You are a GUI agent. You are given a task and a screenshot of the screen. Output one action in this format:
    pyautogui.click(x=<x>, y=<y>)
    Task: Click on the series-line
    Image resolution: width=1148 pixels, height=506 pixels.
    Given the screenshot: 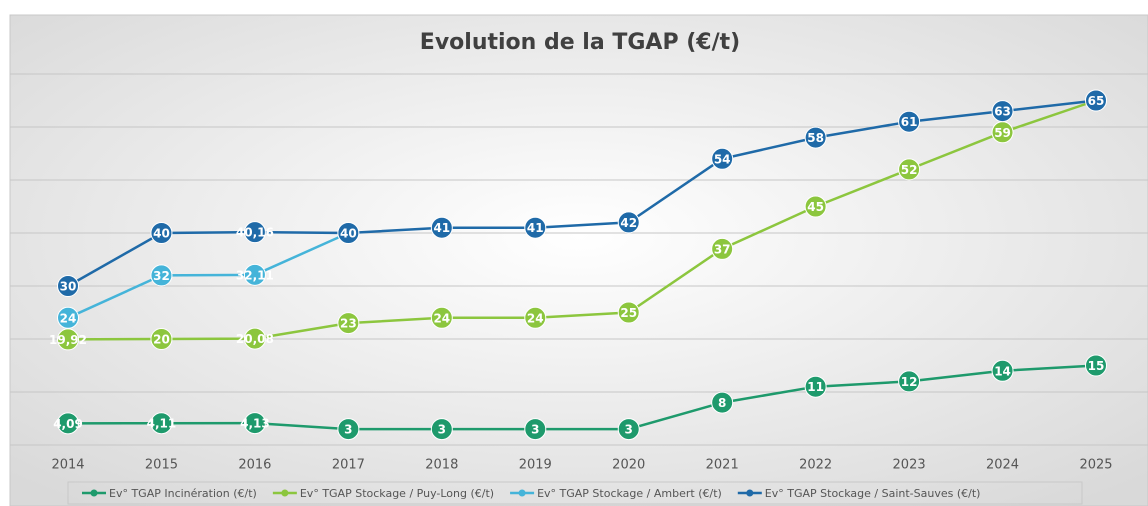 What is the action you would take?
    pyautogui.click(x=208, y=275)
    